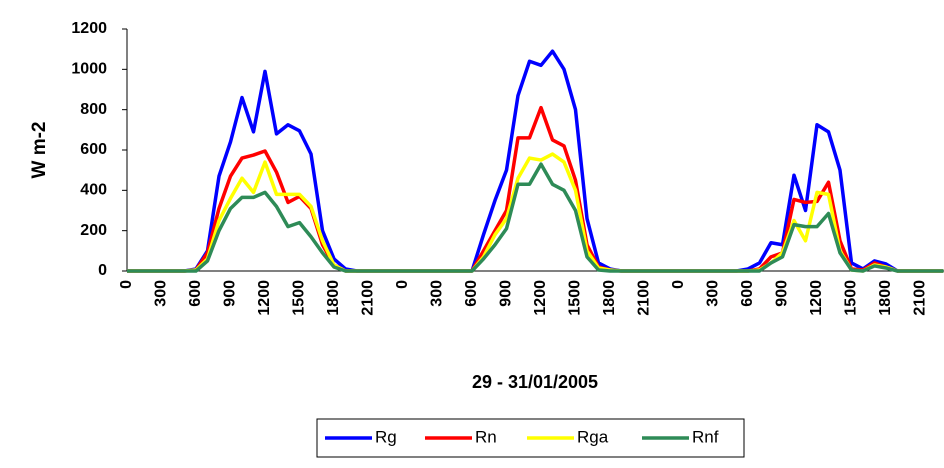 The width and height of the screenshot is (944, 468). I want to click on y-tick-label: 1000, so click(89, 69).